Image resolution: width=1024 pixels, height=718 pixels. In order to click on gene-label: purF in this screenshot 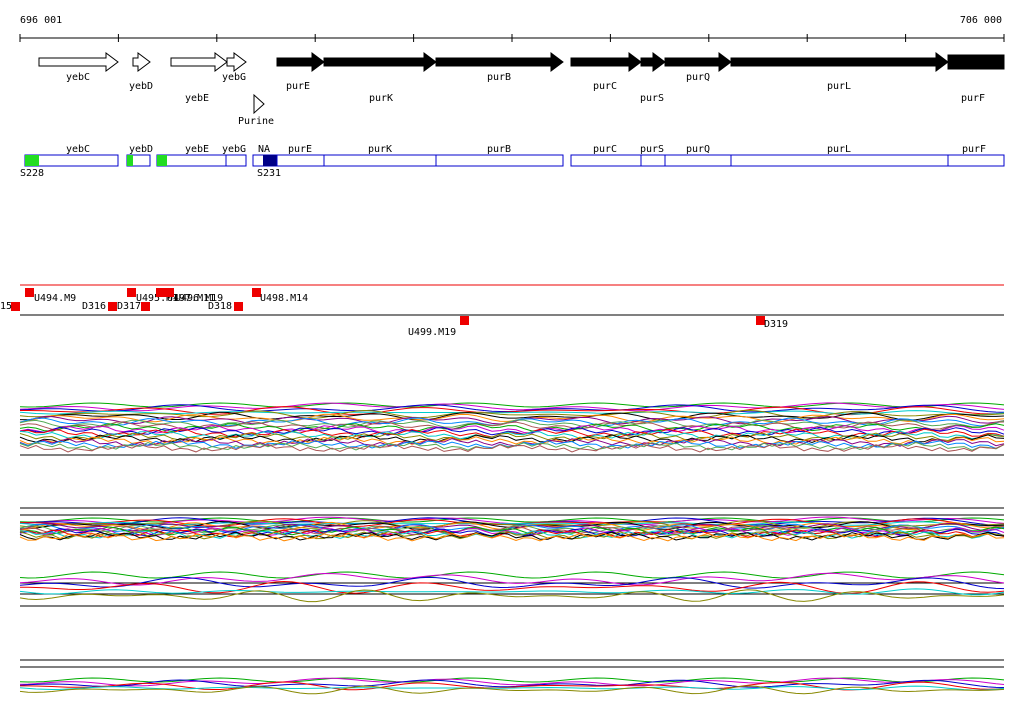, I will do `click(973, 98)`.